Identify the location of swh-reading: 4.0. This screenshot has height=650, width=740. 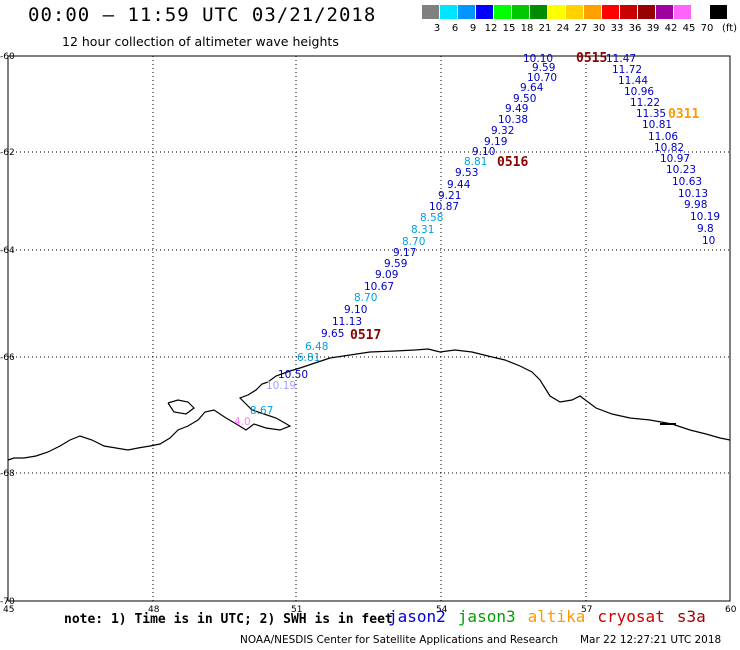
(242, 422).